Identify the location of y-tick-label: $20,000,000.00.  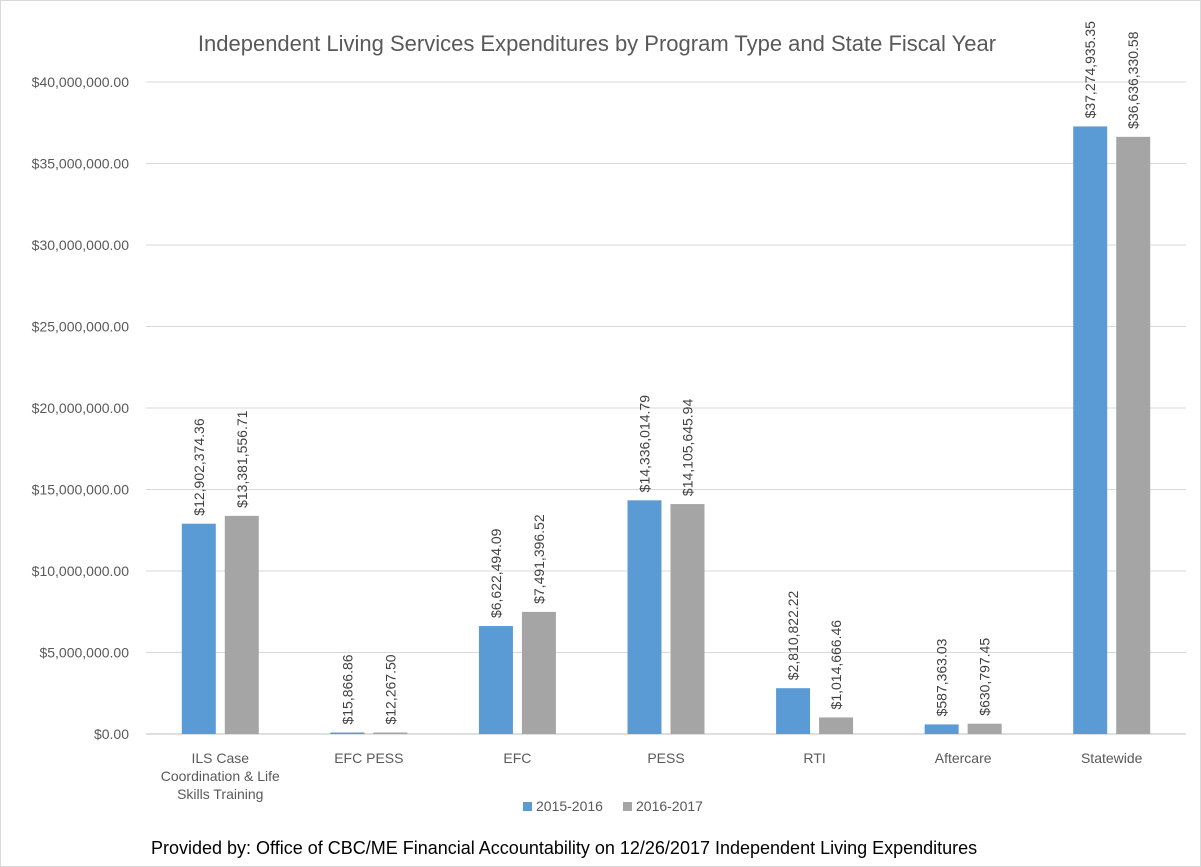
(81, 408).